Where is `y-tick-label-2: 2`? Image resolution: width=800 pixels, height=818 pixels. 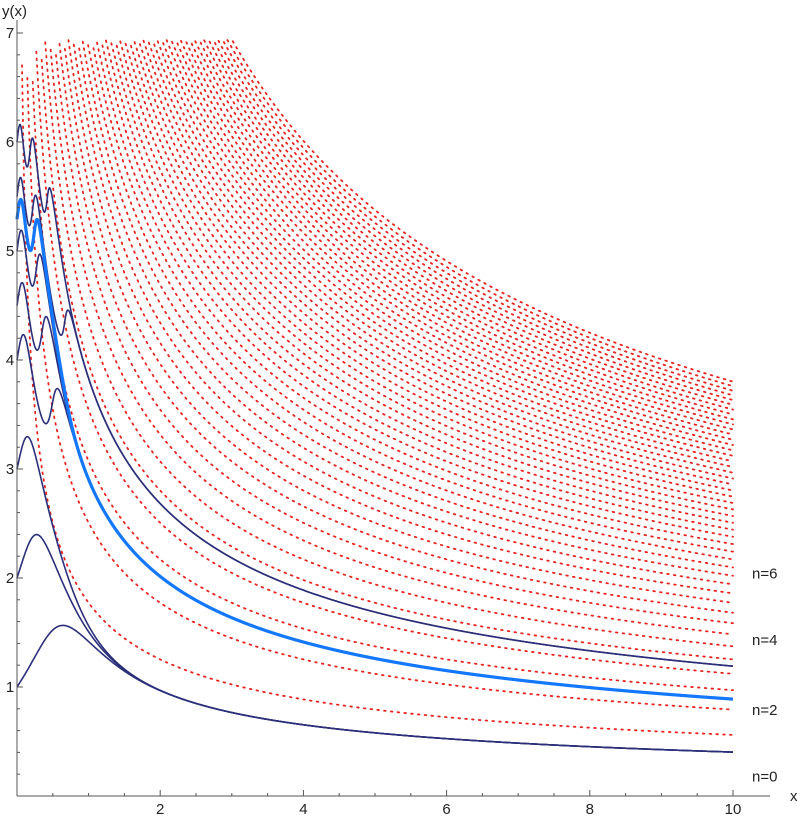 y-tick-label-2: 2 is located at coordinates (10, 578).